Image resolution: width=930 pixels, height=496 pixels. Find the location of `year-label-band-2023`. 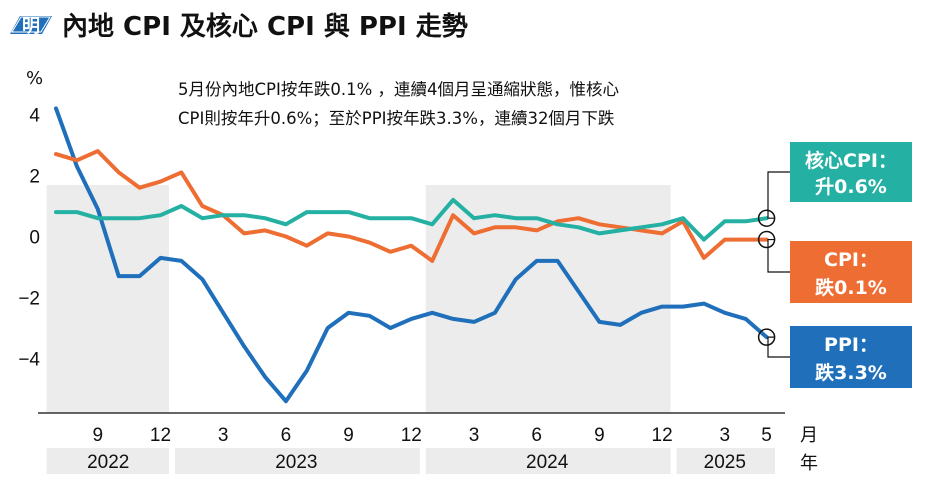

year-label-band-2023 is located at coordinates (297, 461).